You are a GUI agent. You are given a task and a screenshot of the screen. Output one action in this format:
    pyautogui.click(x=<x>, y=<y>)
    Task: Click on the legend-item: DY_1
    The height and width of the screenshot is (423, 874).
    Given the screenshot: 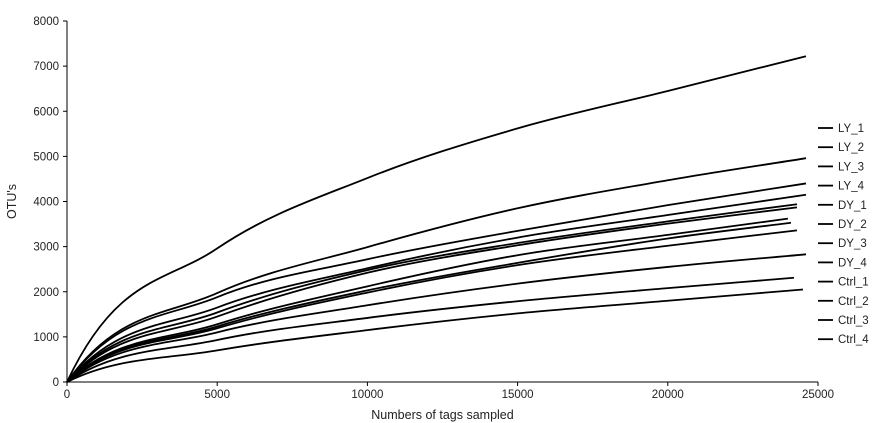 What is the action you would take?
    pyautogui.click(x=842, y=206)
    